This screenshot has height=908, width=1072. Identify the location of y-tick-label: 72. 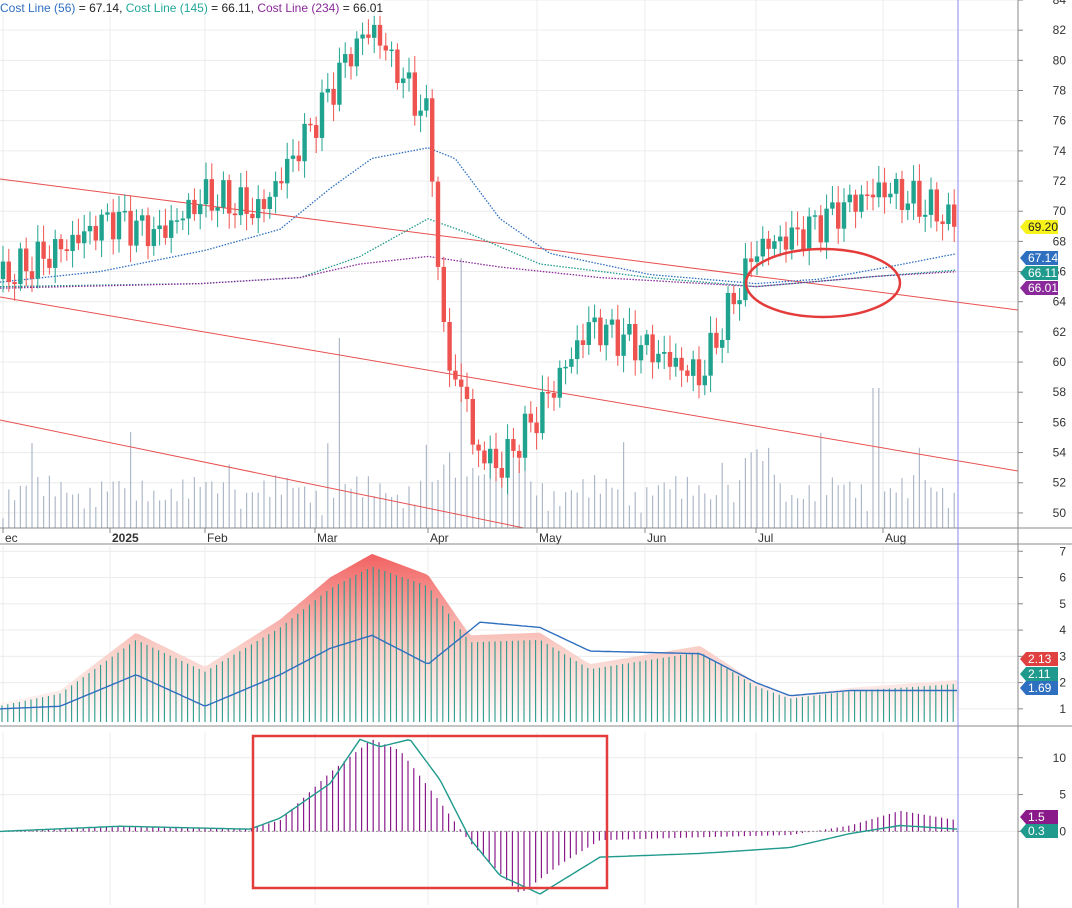
(1060, 181).